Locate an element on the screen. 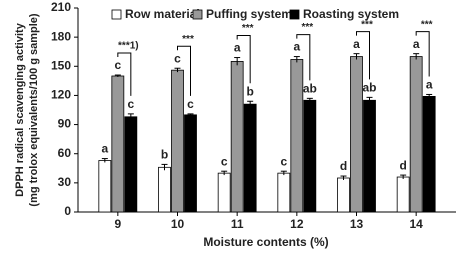 This screenshot has width=460, height=260. y-tick-label: 150 is located at coordinates (61, 65).